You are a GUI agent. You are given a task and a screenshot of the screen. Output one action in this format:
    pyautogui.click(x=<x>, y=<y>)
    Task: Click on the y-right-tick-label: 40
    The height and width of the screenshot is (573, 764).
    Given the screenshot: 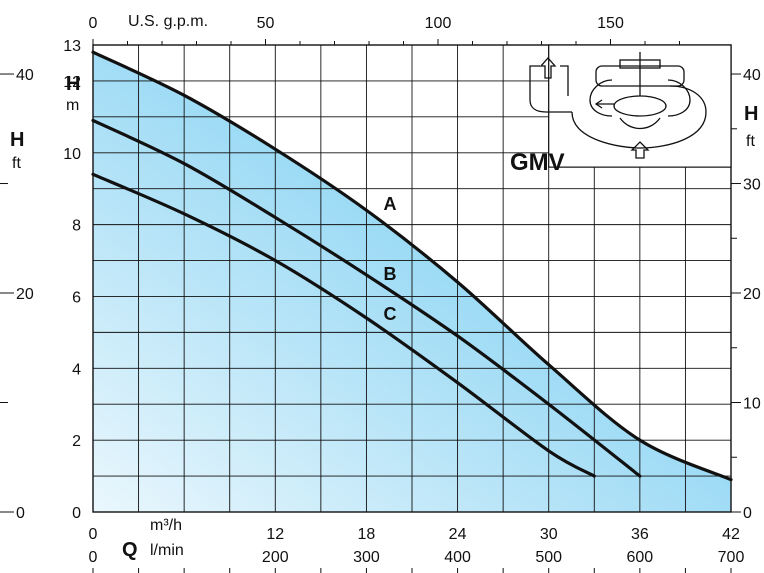 What is the action you would take?
    pyautogui.click(x=752, y=75)
    